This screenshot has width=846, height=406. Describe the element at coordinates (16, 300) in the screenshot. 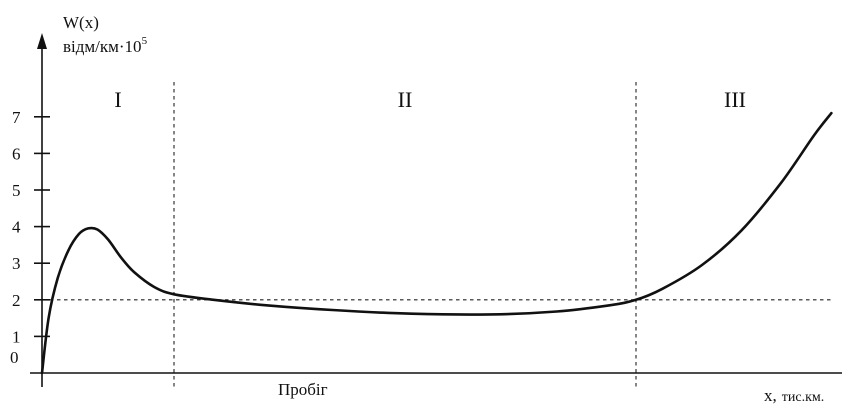

I see `y-tick-label-2: 2` at that location.